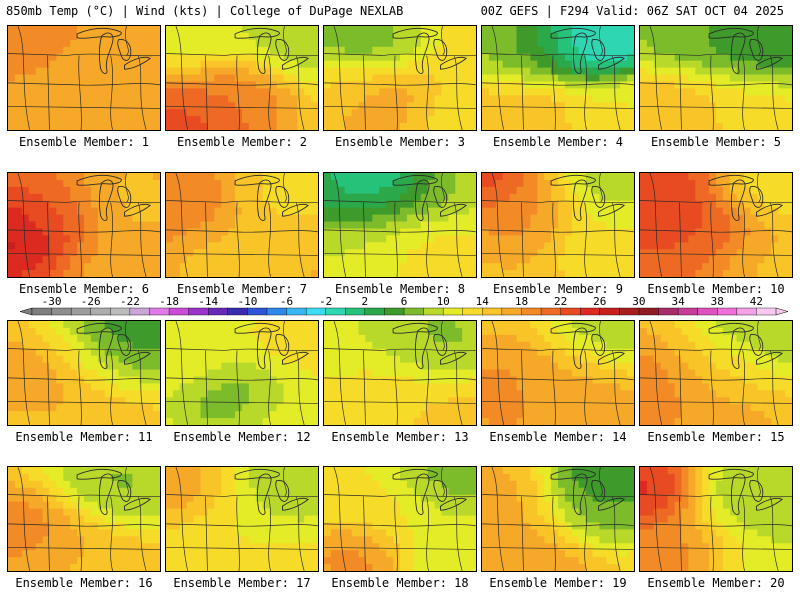 The image size is (800, 600). Describe the element at coordinates (717, 301) in the screenshot. I see `colorbar-tick-label: 38` at that location.